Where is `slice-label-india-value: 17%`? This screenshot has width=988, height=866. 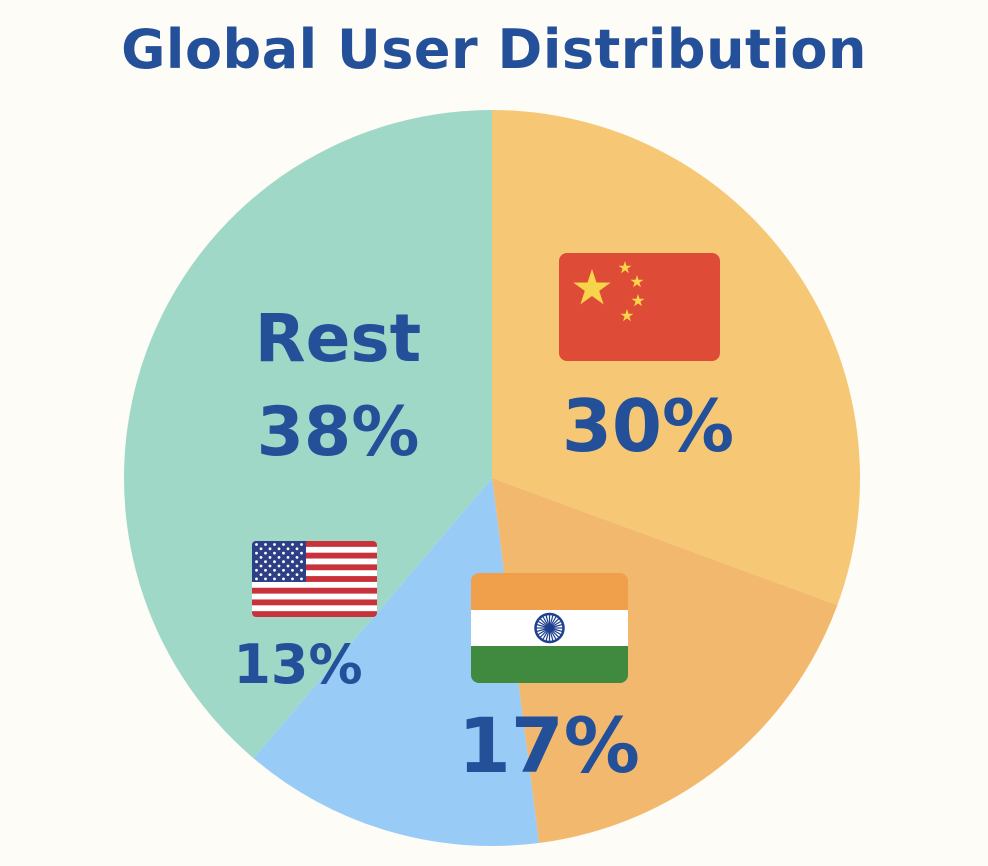
slice-label-india-value: 17% is located at coordinates (549, 745).